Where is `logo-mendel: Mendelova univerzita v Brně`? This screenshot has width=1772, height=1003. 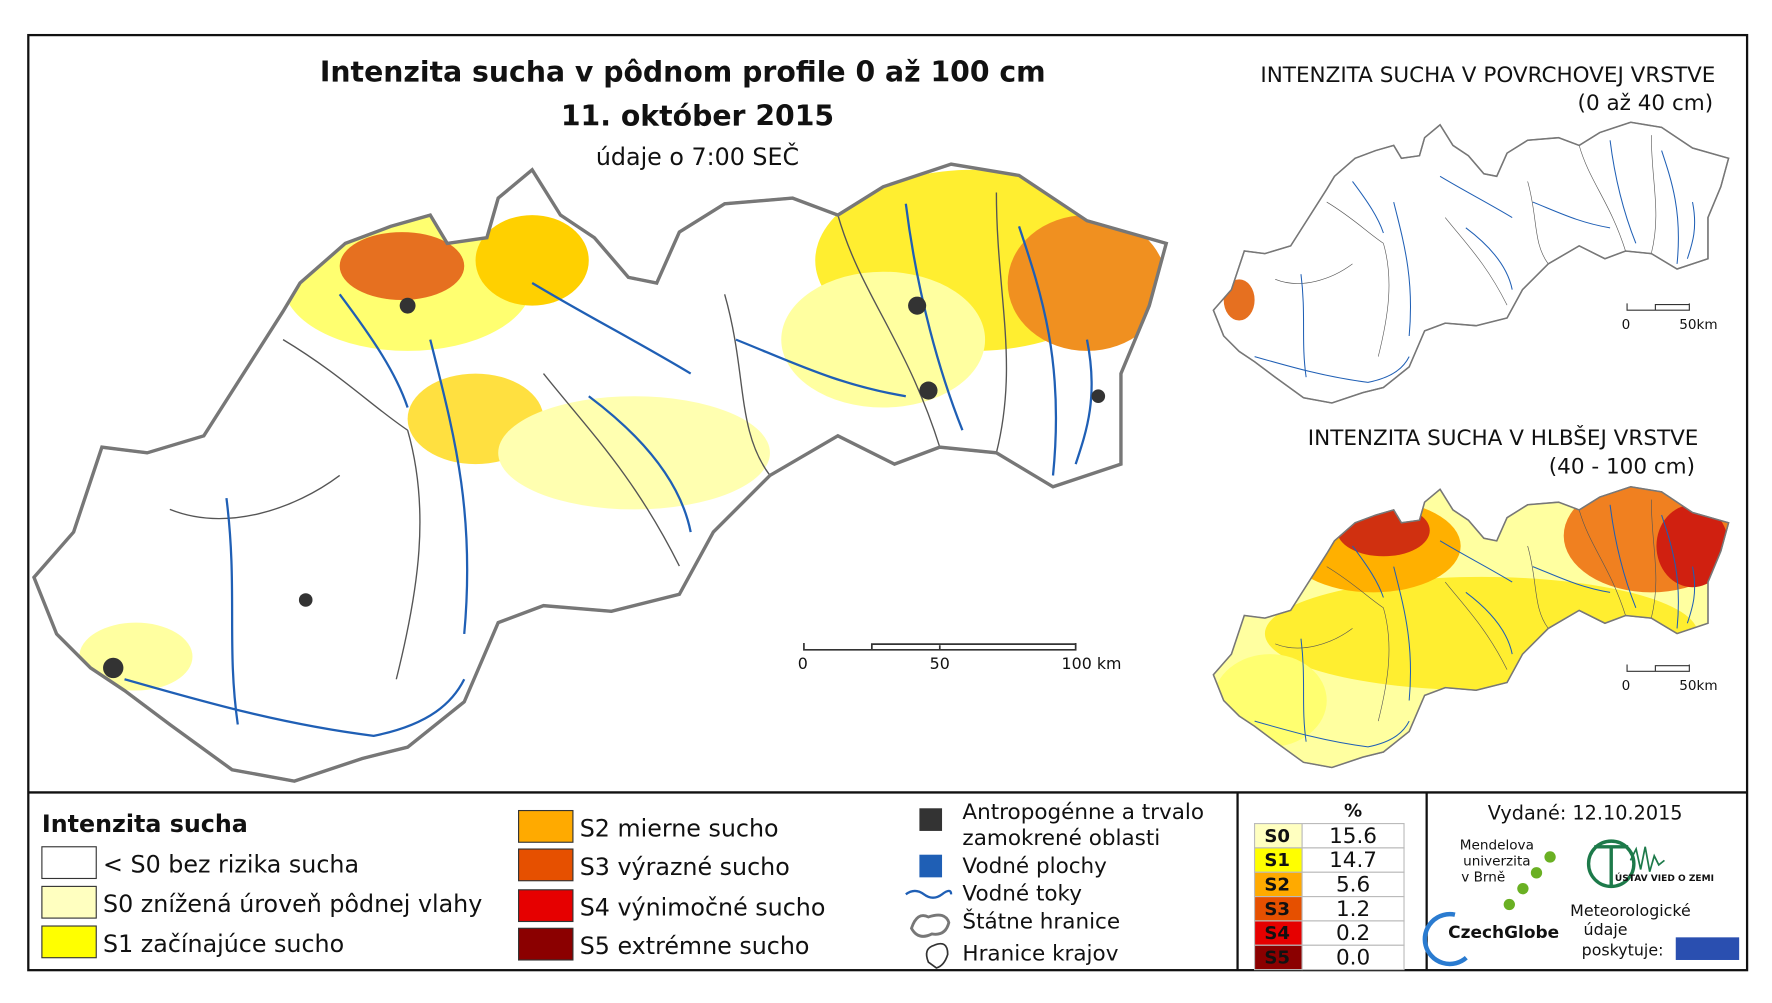 logo-mendel: Mendelova univerzita v Brně is located at coordinates (1508, 874).